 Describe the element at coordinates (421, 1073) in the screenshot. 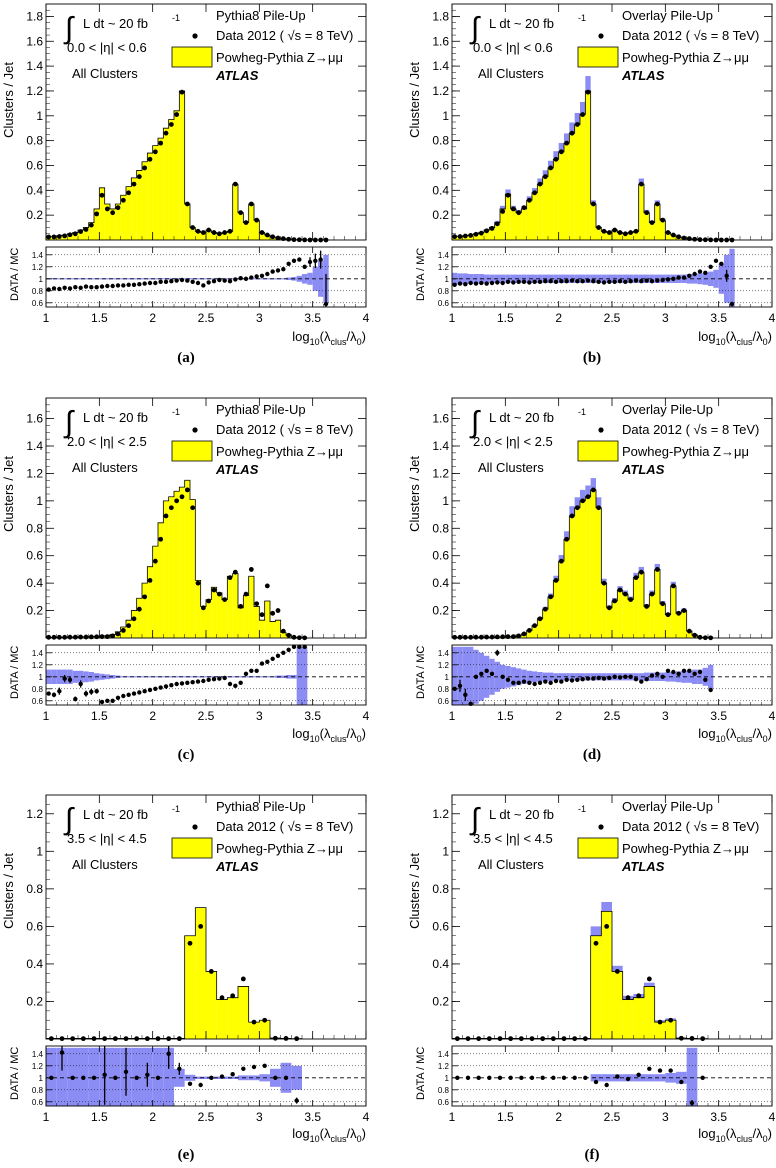

I see `ratio-y-axis-label: DATA / MC` at that location.